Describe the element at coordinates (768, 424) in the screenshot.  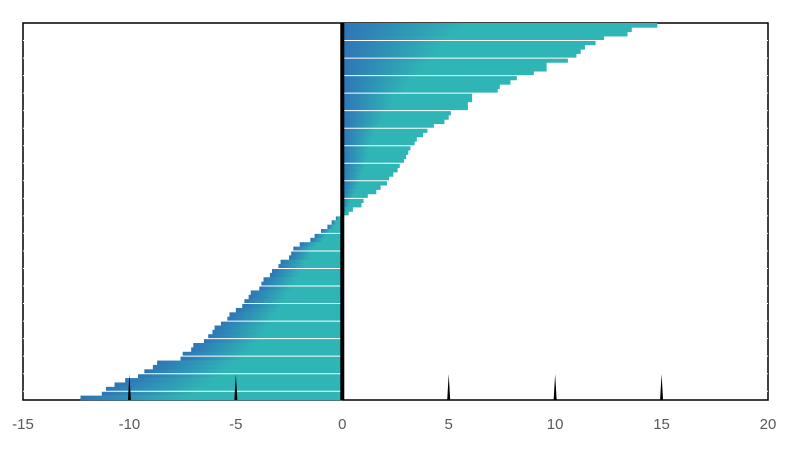
I see `x-tick-label: 20` at that location.